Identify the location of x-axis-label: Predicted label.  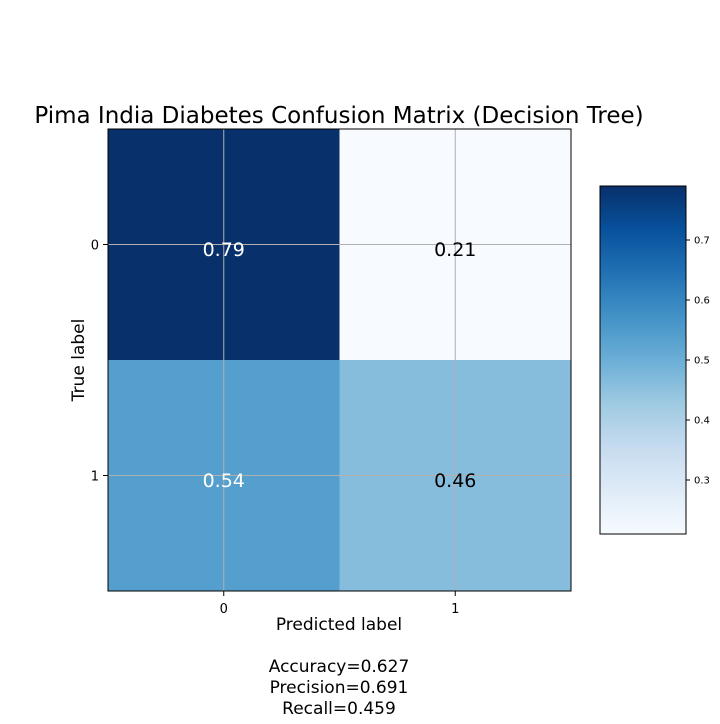
(339, 625).